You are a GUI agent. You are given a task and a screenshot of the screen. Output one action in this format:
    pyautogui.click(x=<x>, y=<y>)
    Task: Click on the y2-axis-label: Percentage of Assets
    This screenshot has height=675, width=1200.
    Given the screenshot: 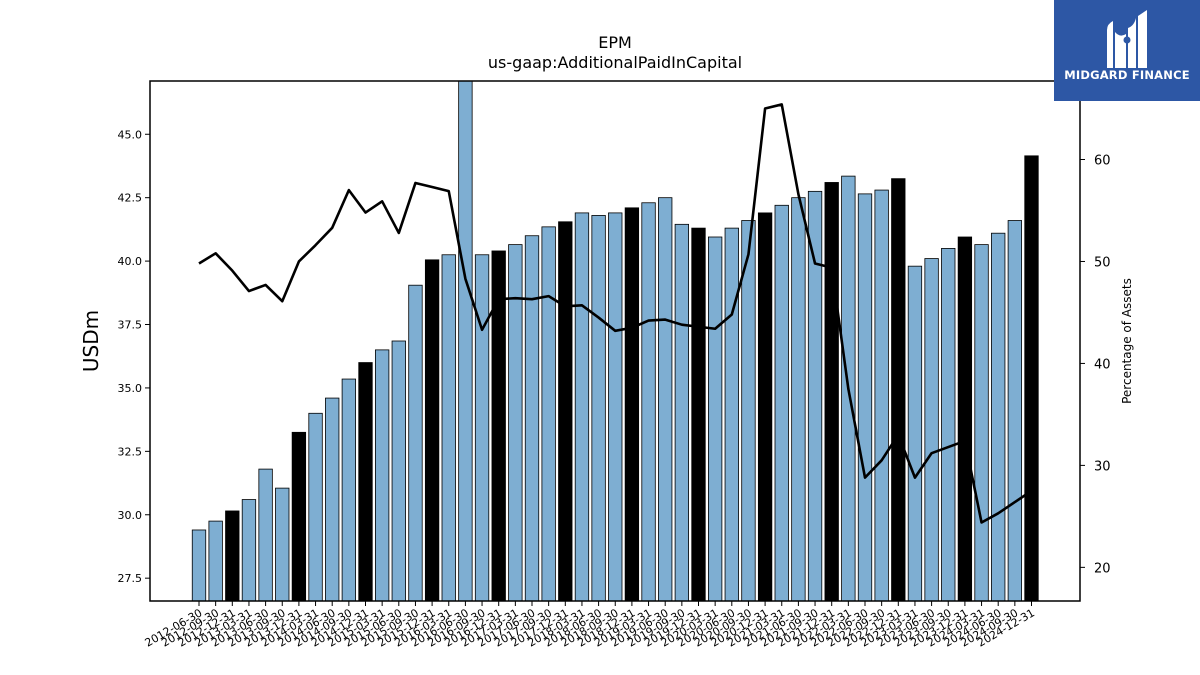 What is the action you would take?
    pyautogui.click(x=1127, y=341)
    